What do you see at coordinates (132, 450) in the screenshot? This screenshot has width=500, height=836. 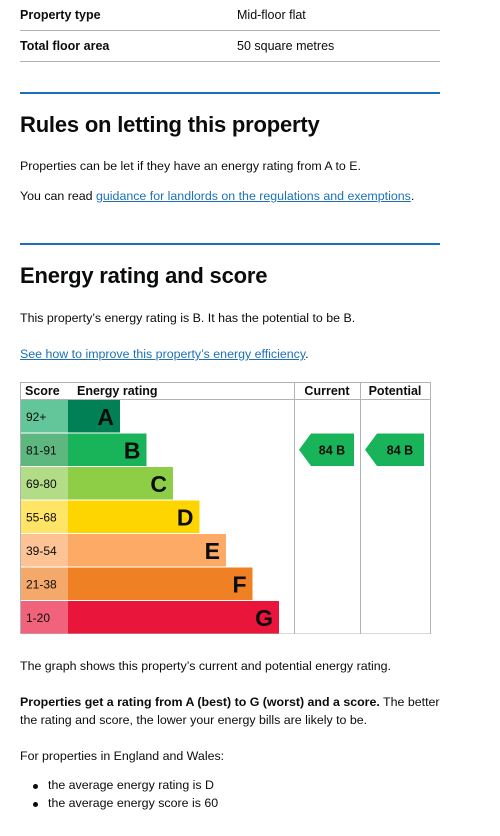 I see `band-letter-b: B` at bounding box center [132, 450].